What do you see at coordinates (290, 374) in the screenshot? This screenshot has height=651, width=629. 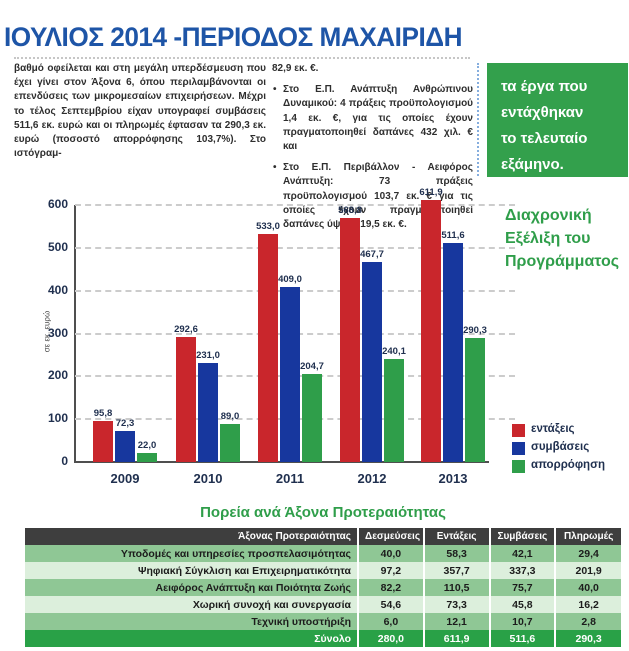 I see `bar-συμβάσεις-2011` at bounding box center [290, 374].